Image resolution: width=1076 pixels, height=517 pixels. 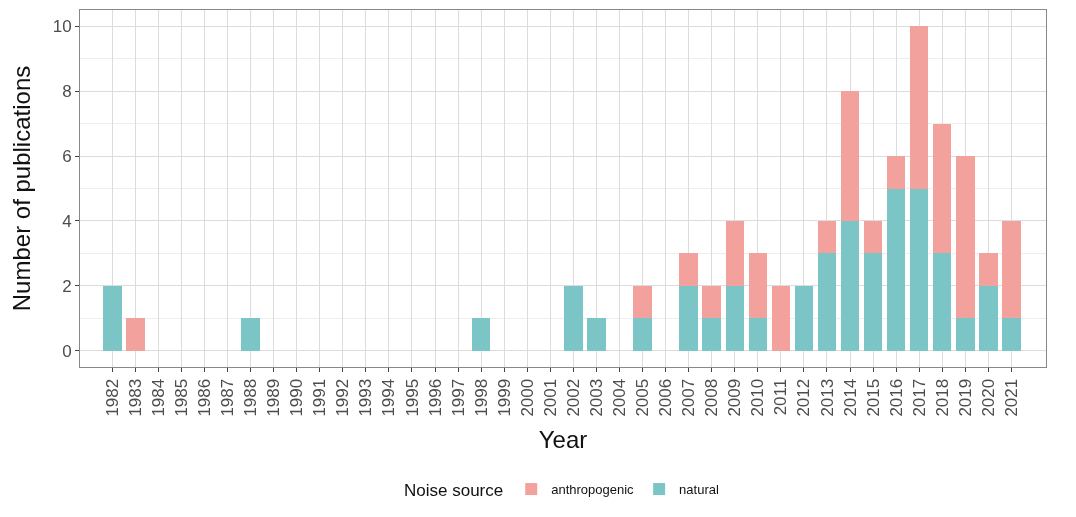 I want to click on x-tick-label: 1998, so click(x=481, y=397).